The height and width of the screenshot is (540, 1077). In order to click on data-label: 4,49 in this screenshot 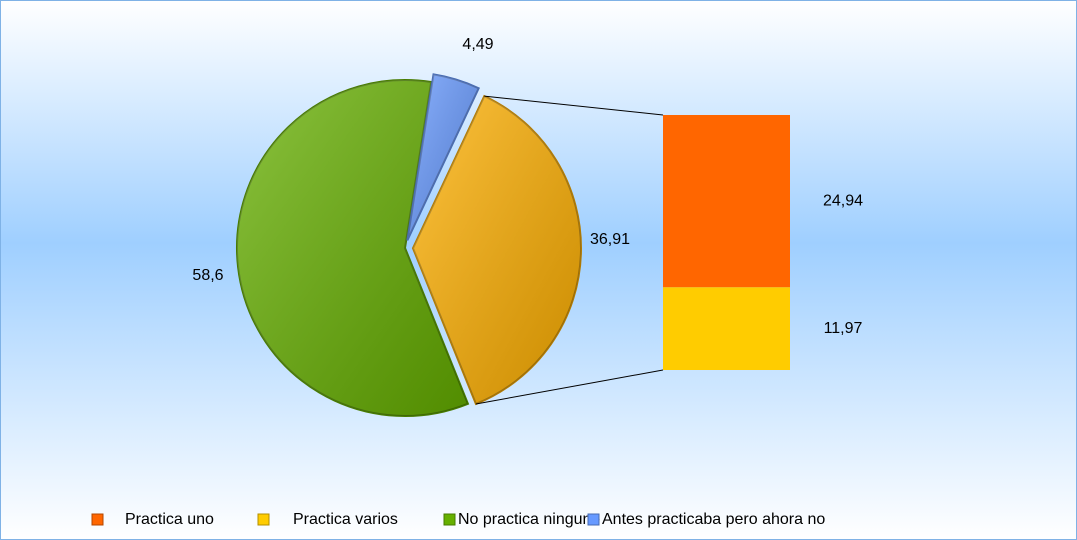, I will do `click(477, 44)`.